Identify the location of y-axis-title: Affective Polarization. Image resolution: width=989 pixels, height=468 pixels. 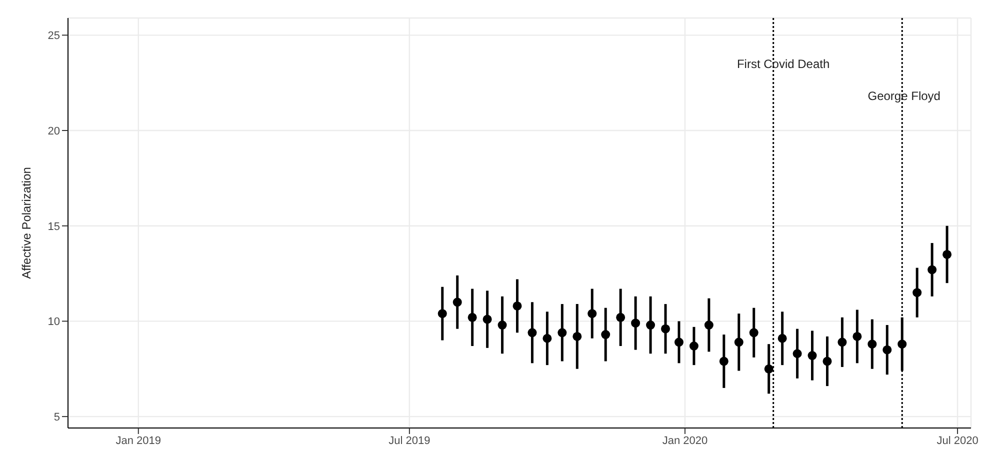
(26, 223).